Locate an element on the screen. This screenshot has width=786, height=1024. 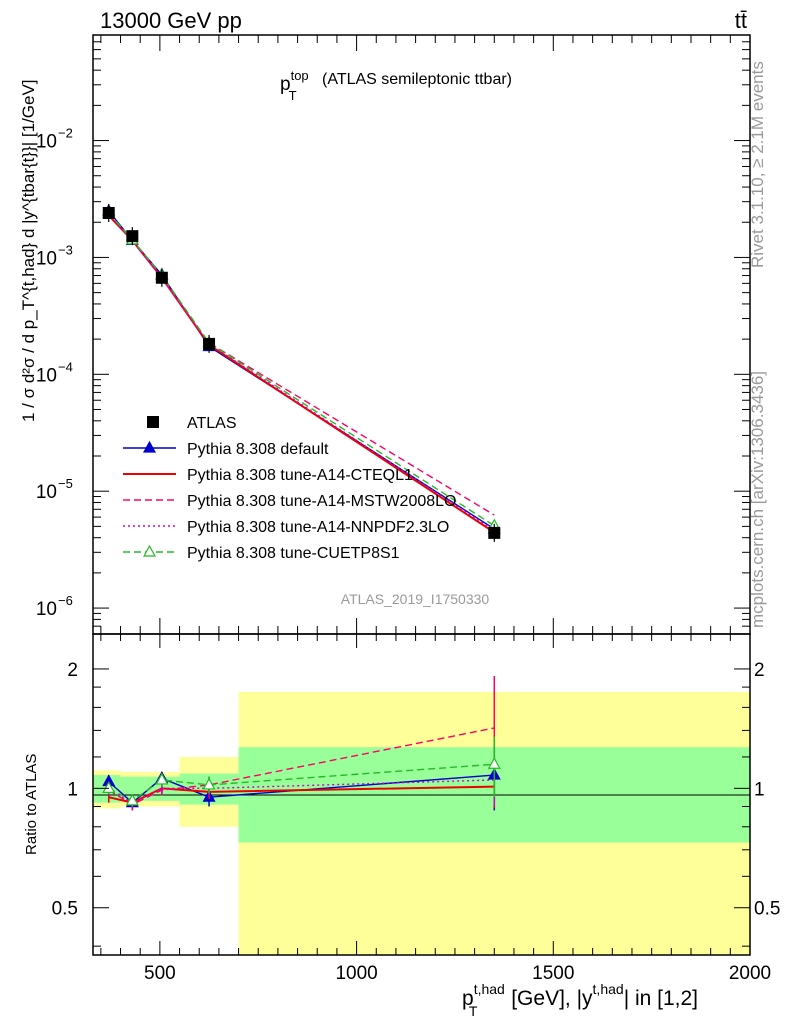
ratio-tick-label-right: 1 is located at coordinates (759, 789).